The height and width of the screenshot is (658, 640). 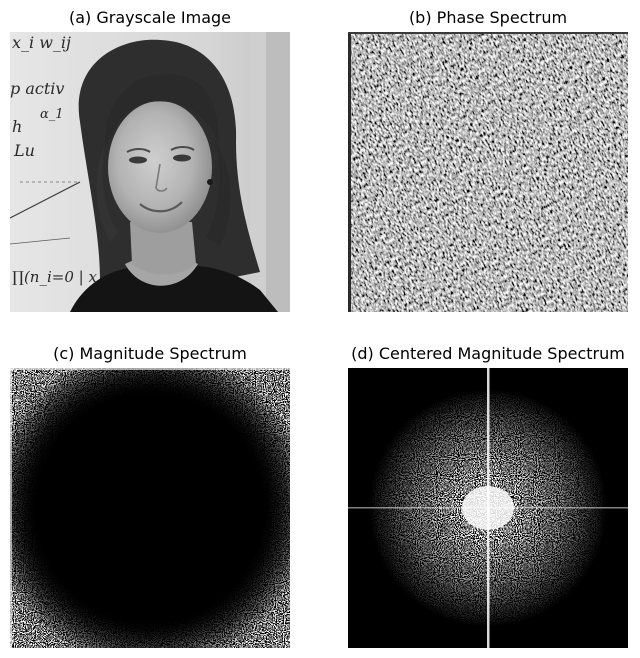 What do you see at coordinates (63, 277) in the screenshot?
I see `svg-text: ∏(n_i=0 | x_i)` at bounding box center [63, 277].